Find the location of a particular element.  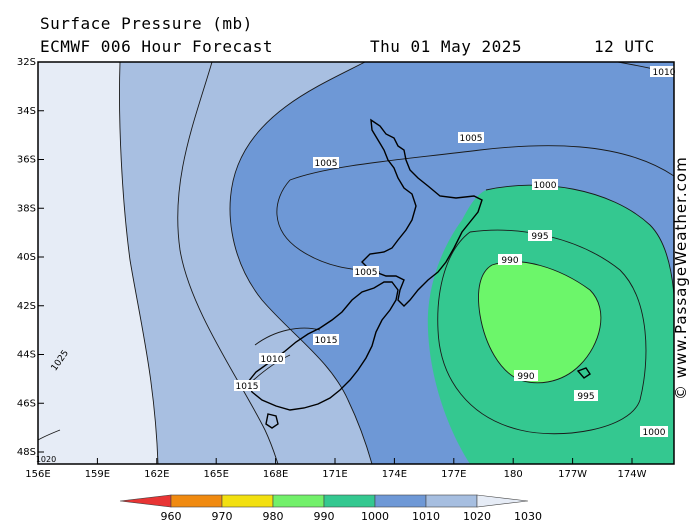

legend-tick-label: 990 is located at coordinates (324, 516).